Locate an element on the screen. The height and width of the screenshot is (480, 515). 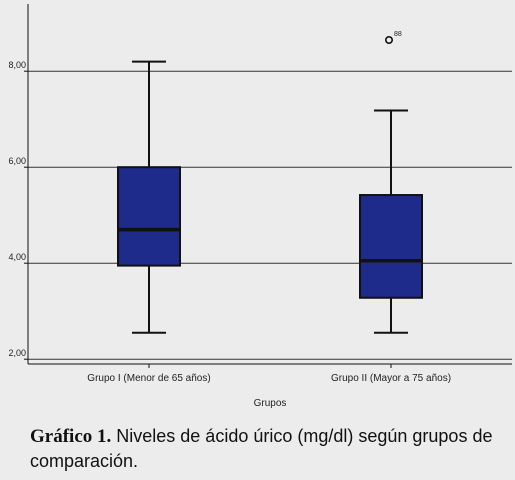
category-label: Grupo II (Mayor a 75 años) is located at coordinates (391, 378).